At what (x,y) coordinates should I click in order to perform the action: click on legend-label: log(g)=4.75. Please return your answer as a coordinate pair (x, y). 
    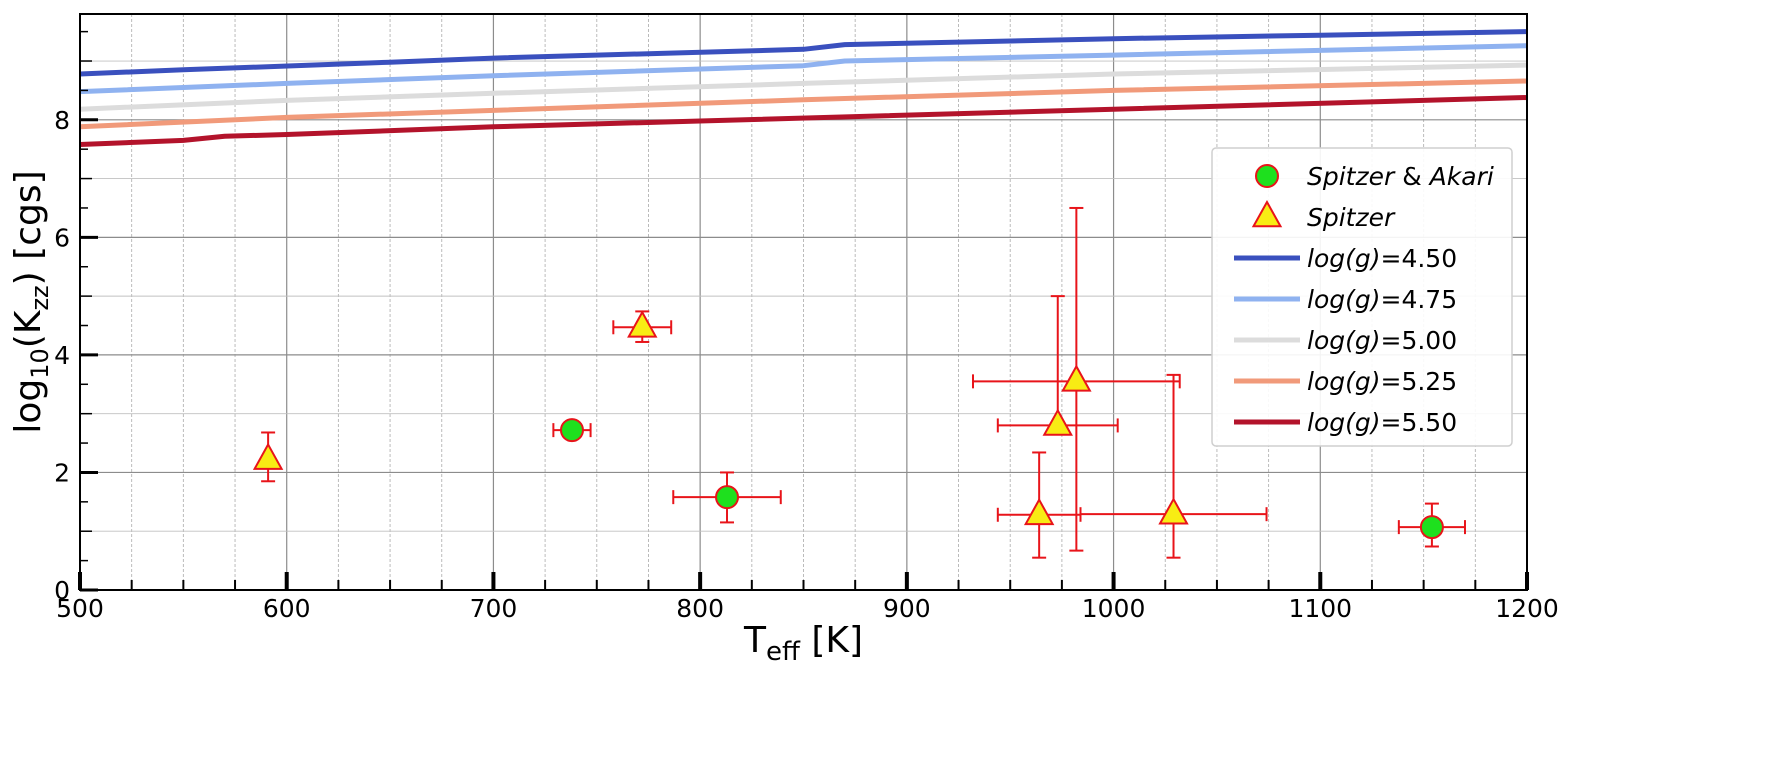
    Looking at the image, I should click on (1382, 299).